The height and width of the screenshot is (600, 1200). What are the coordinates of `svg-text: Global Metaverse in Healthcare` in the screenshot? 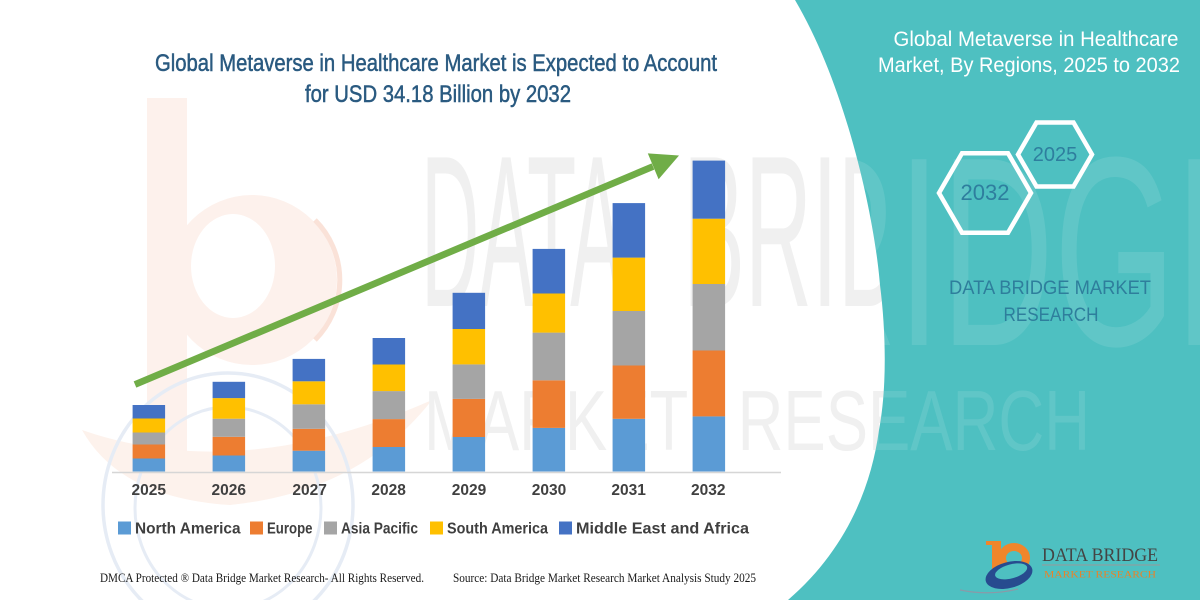 It's located at (1036, 39).